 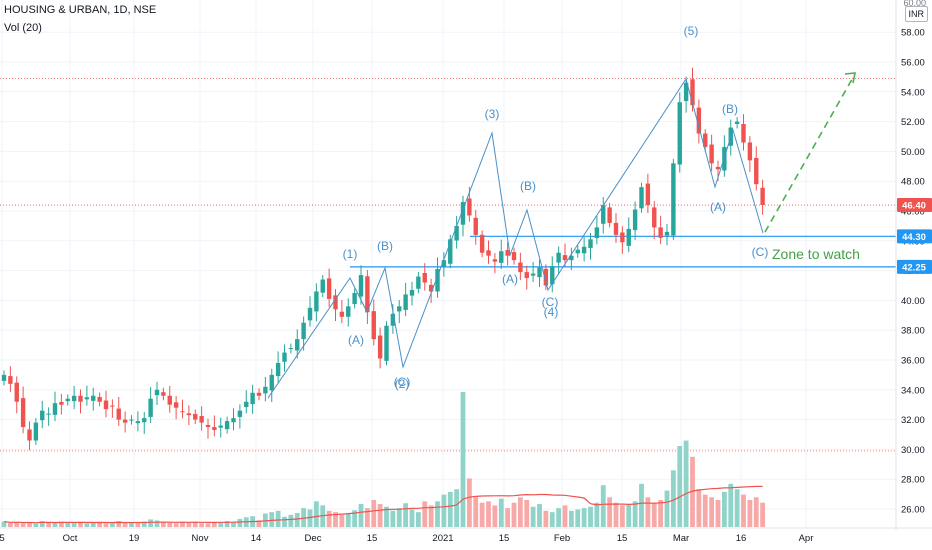 I want to click on top-price-label: 60.00, so click(x=914, y=4).